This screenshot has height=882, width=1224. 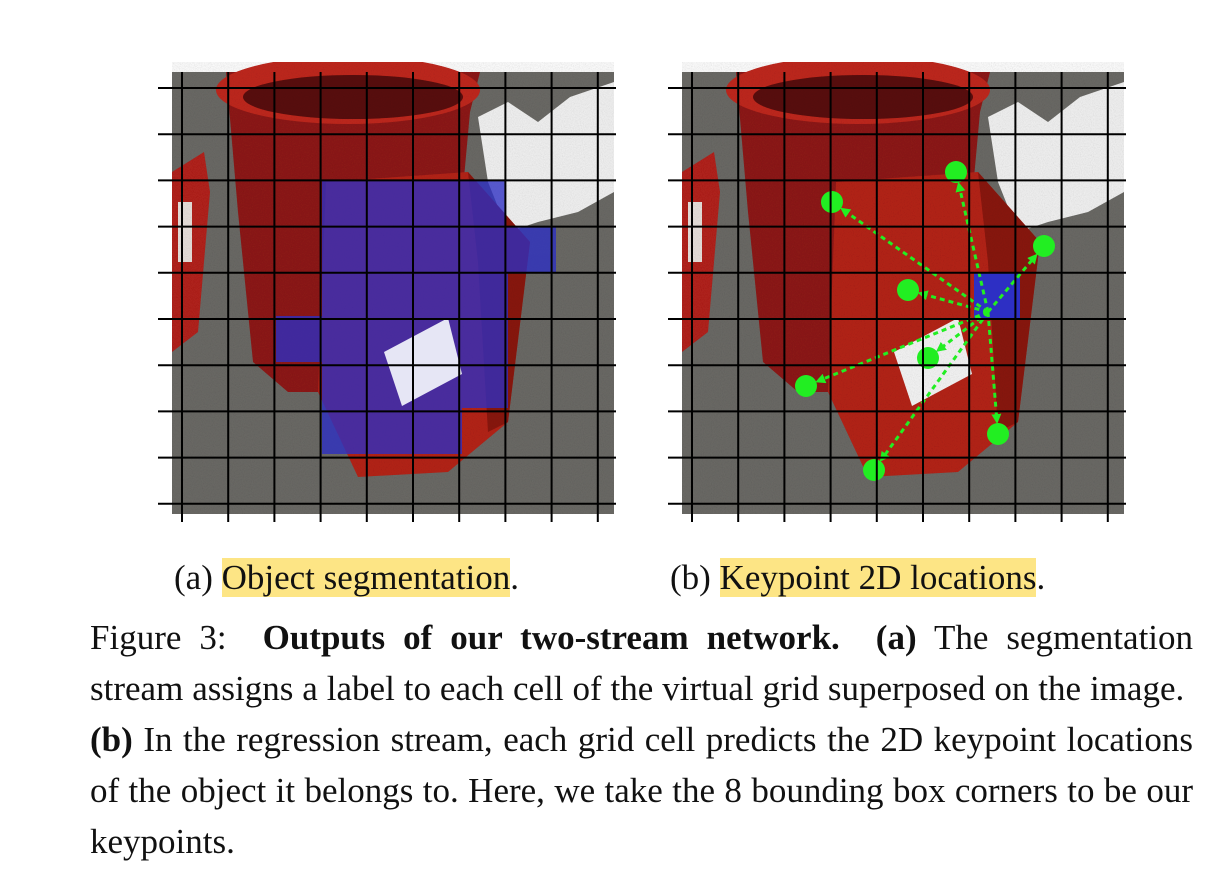 What do you see at coordinates (158, 637) in the screenshot?
I see `figure-label: Figure 3:` at bounding box center [158, 637].